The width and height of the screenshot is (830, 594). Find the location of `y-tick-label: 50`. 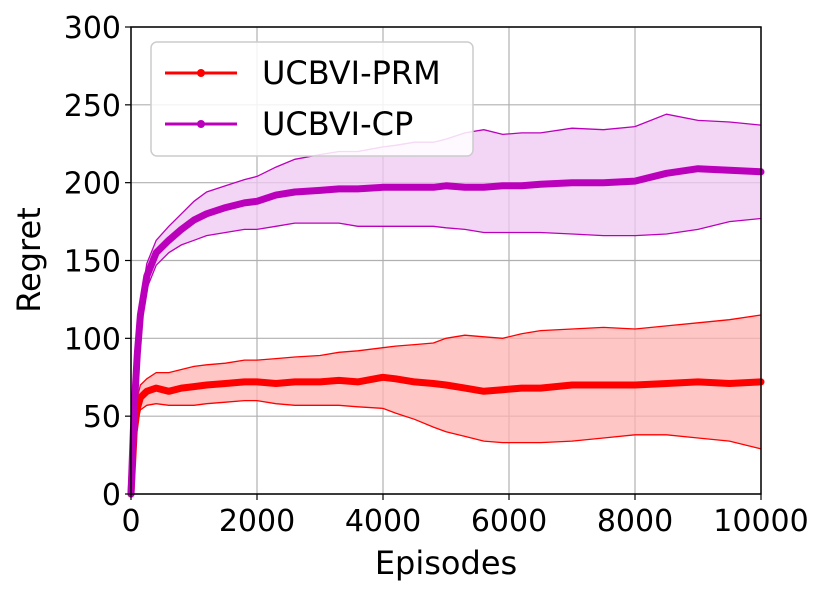

y-tick-label: 50 is located at coordinates (102, 417).